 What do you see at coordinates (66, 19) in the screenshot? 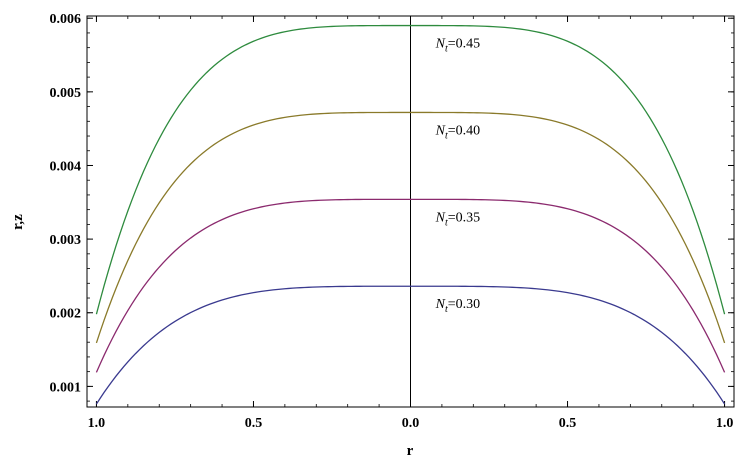
I see `y-tick-label: 0.006` at bounding box center [66, 19].